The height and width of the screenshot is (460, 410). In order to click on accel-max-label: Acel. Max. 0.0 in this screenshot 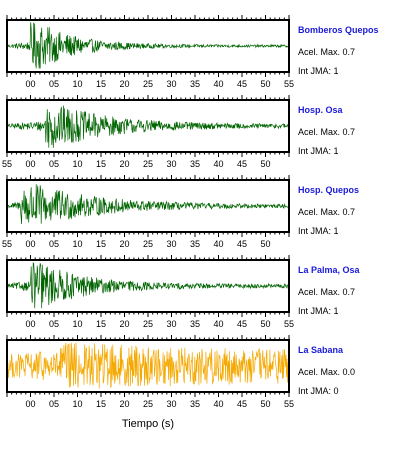, I will do `click(326, 372)`.